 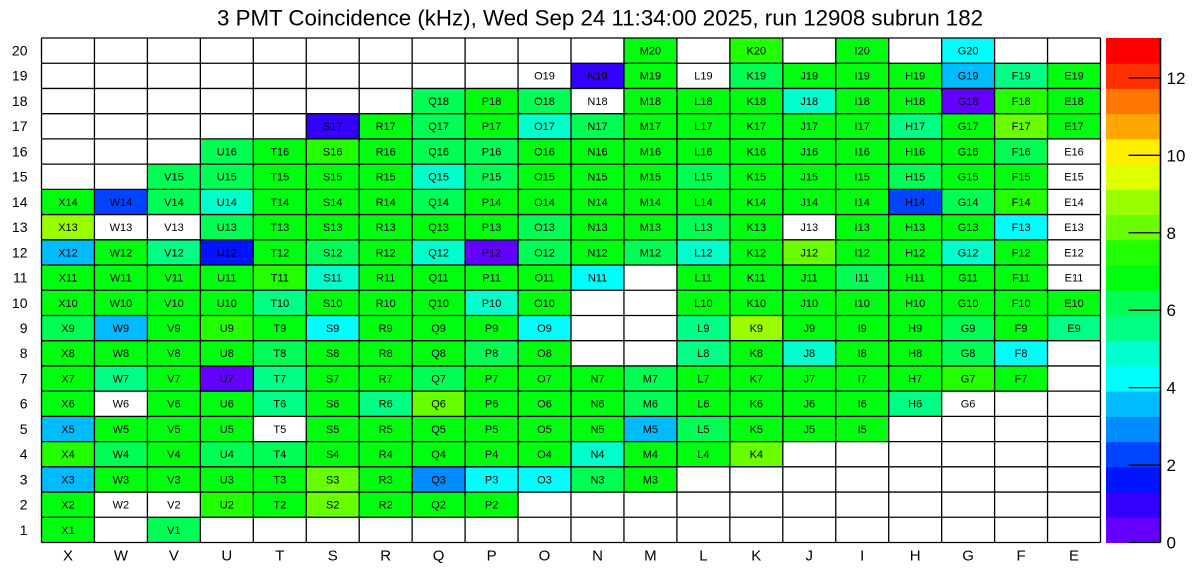 I want to click on svg-text: S11, so click(x=332, y=279).